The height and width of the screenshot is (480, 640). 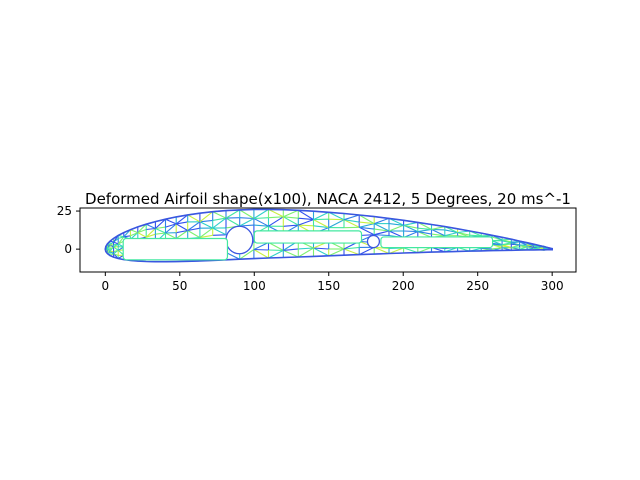 I want to click on hole-layer, so click(x=308, y=243).